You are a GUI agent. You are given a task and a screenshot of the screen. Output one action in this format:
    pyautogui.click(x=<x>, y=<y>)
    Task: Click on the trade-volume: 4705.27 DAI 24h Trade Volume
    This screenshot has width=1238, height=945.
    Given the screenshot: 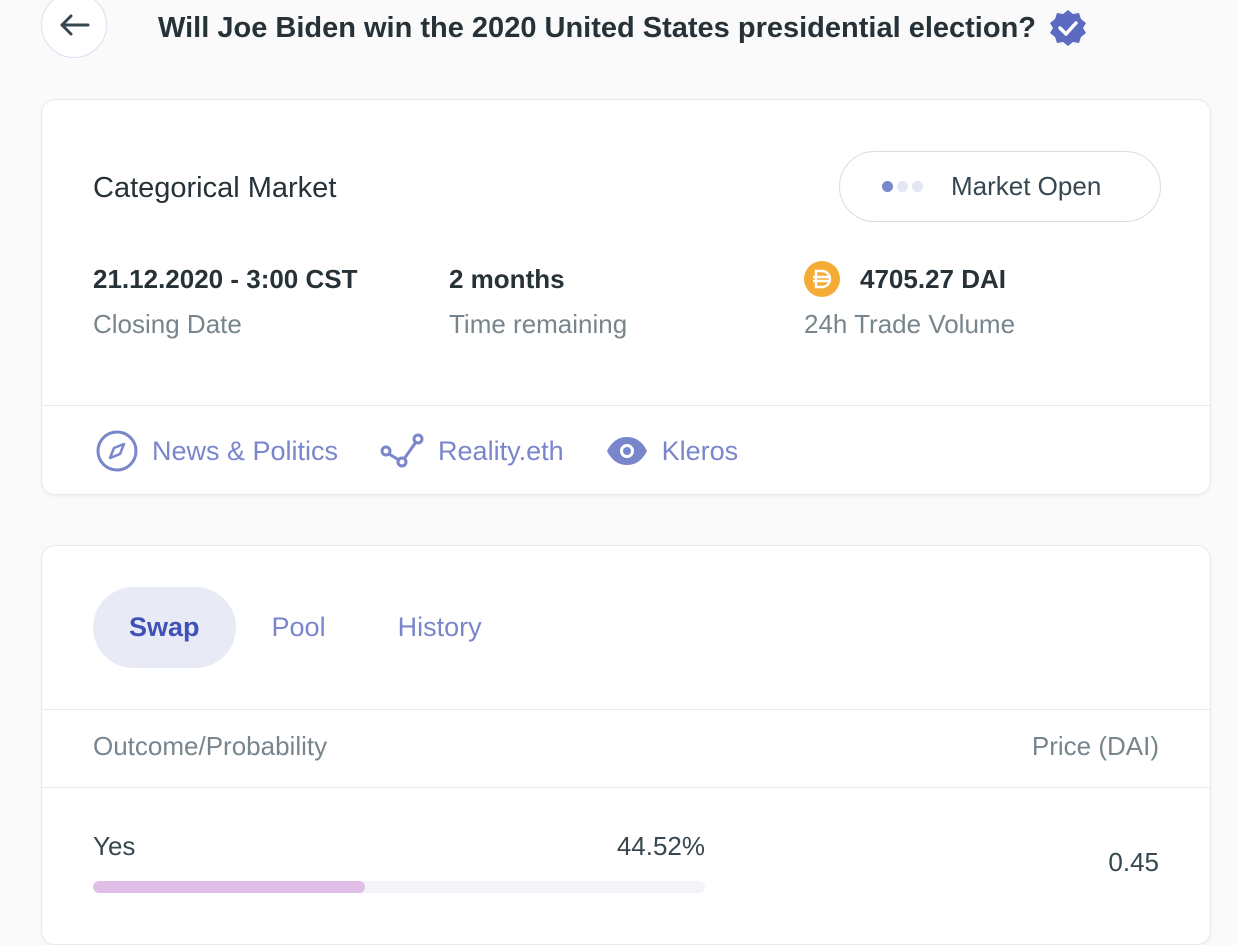 What is the action you would take?
    pyautogui.click(x=910, y=300)
    